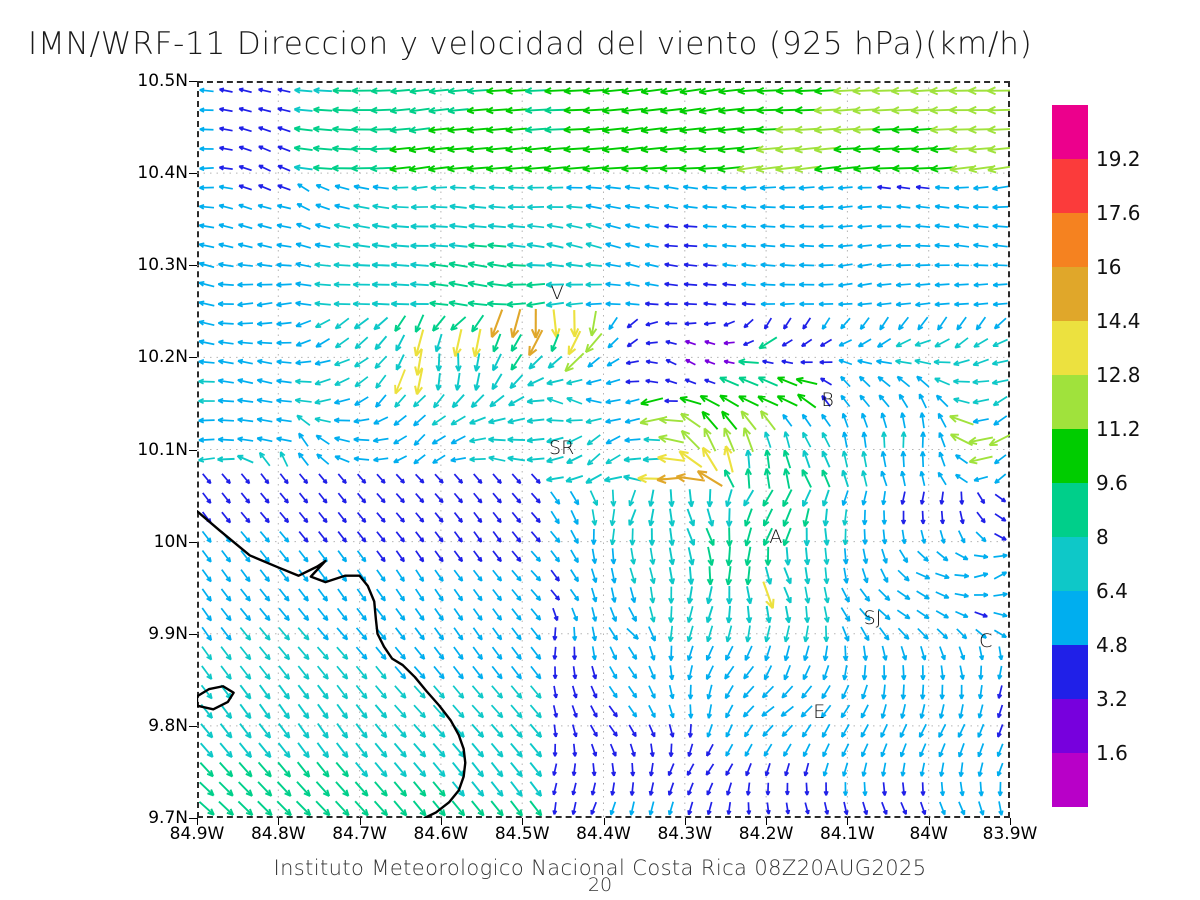 Image resolution: width=1200 pixels, height=900 pixels. What do you see at coordinates (1010, 834) in the screenshot?
I see `x-axis-tick-label: 83.9W` at bounding box center [1010, 834].